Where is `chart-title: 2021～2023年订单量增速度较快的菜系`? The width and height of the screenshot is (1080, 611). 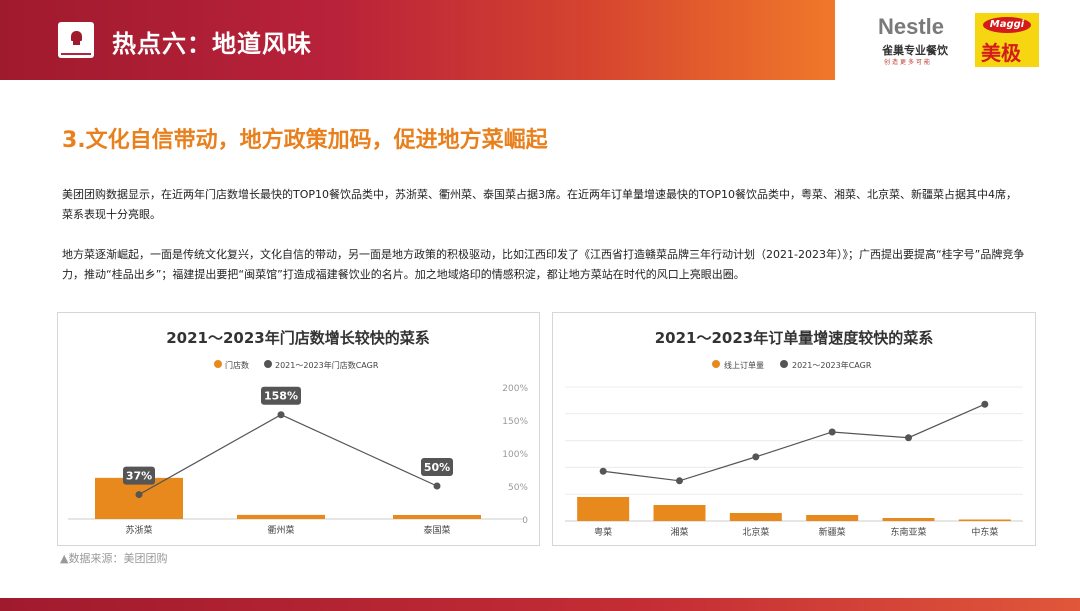 chart-title: 2021～2023年订单量增速度较快的菜系 is located at coordinates (794, 338).